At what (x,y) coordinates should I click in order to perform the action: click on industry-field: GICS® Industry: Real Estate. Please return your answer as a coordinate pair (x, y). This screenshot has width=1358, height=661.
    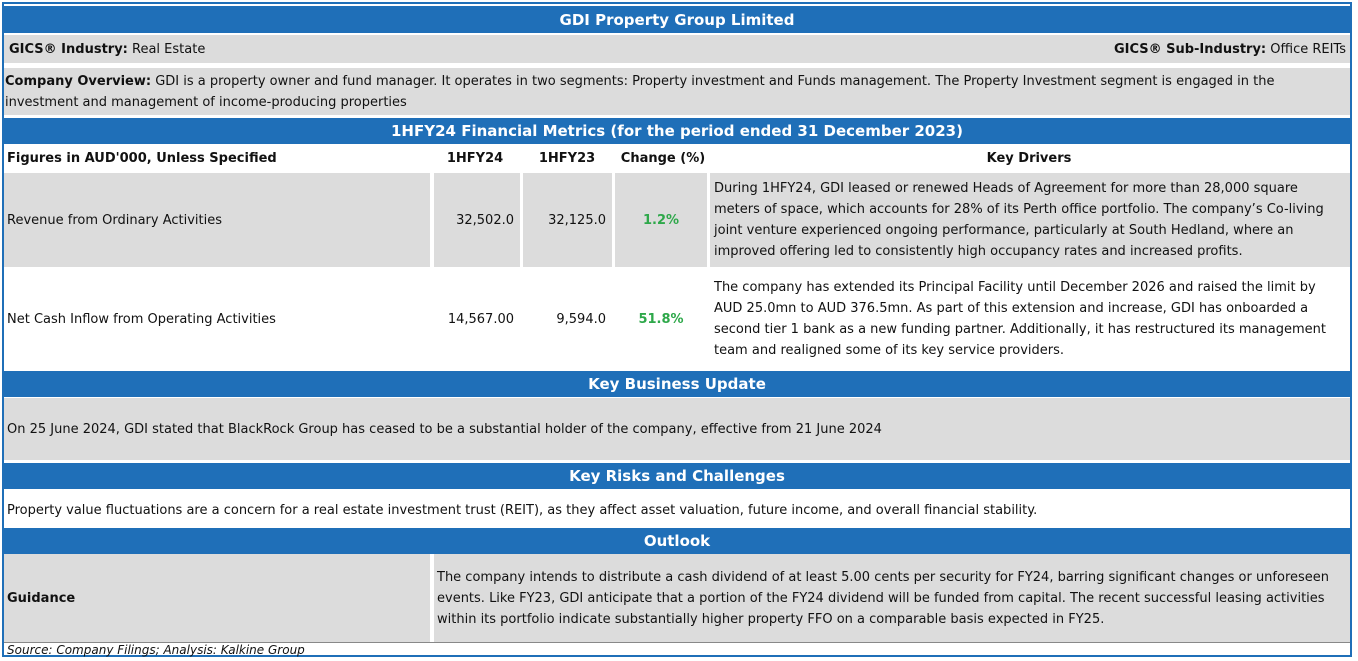
    Looking at the image, I should click on (107, 49).